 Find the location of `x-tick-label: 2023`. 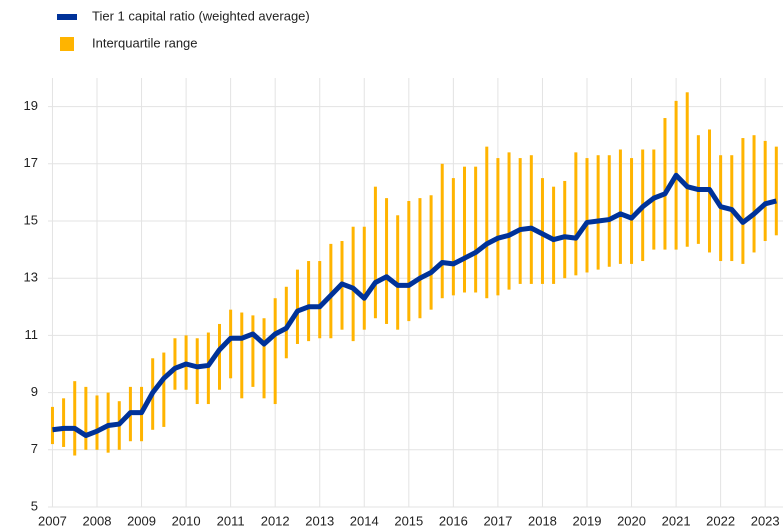

x-tick-label: 2023 is located at coordinates (765, 520).